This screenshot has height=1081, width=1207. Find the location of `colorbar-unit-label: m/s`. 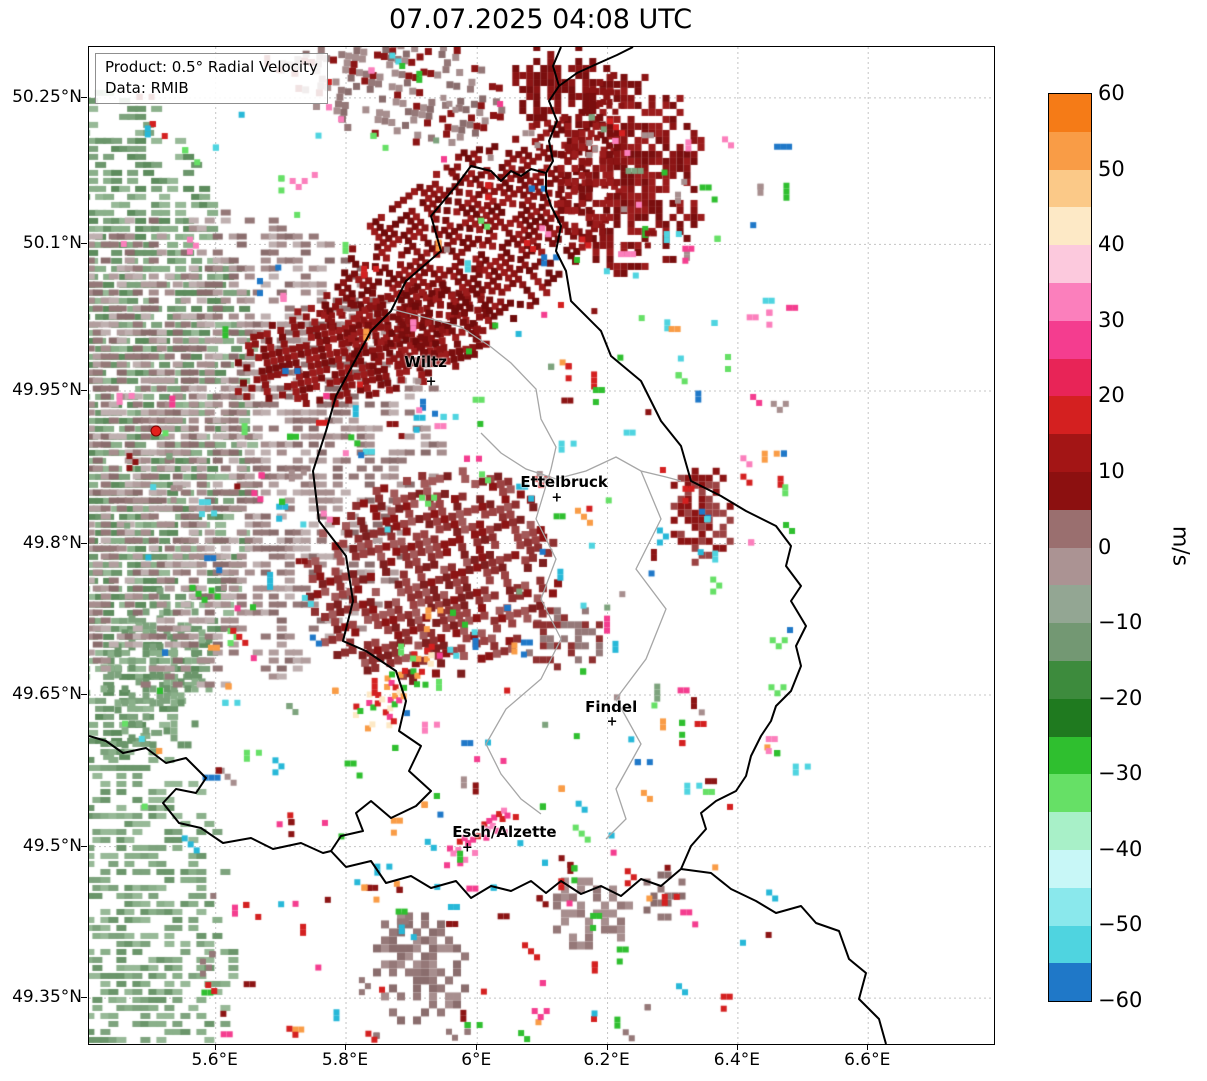

colorbar-unit-label: m/s is located at coordinates (1180, 546).